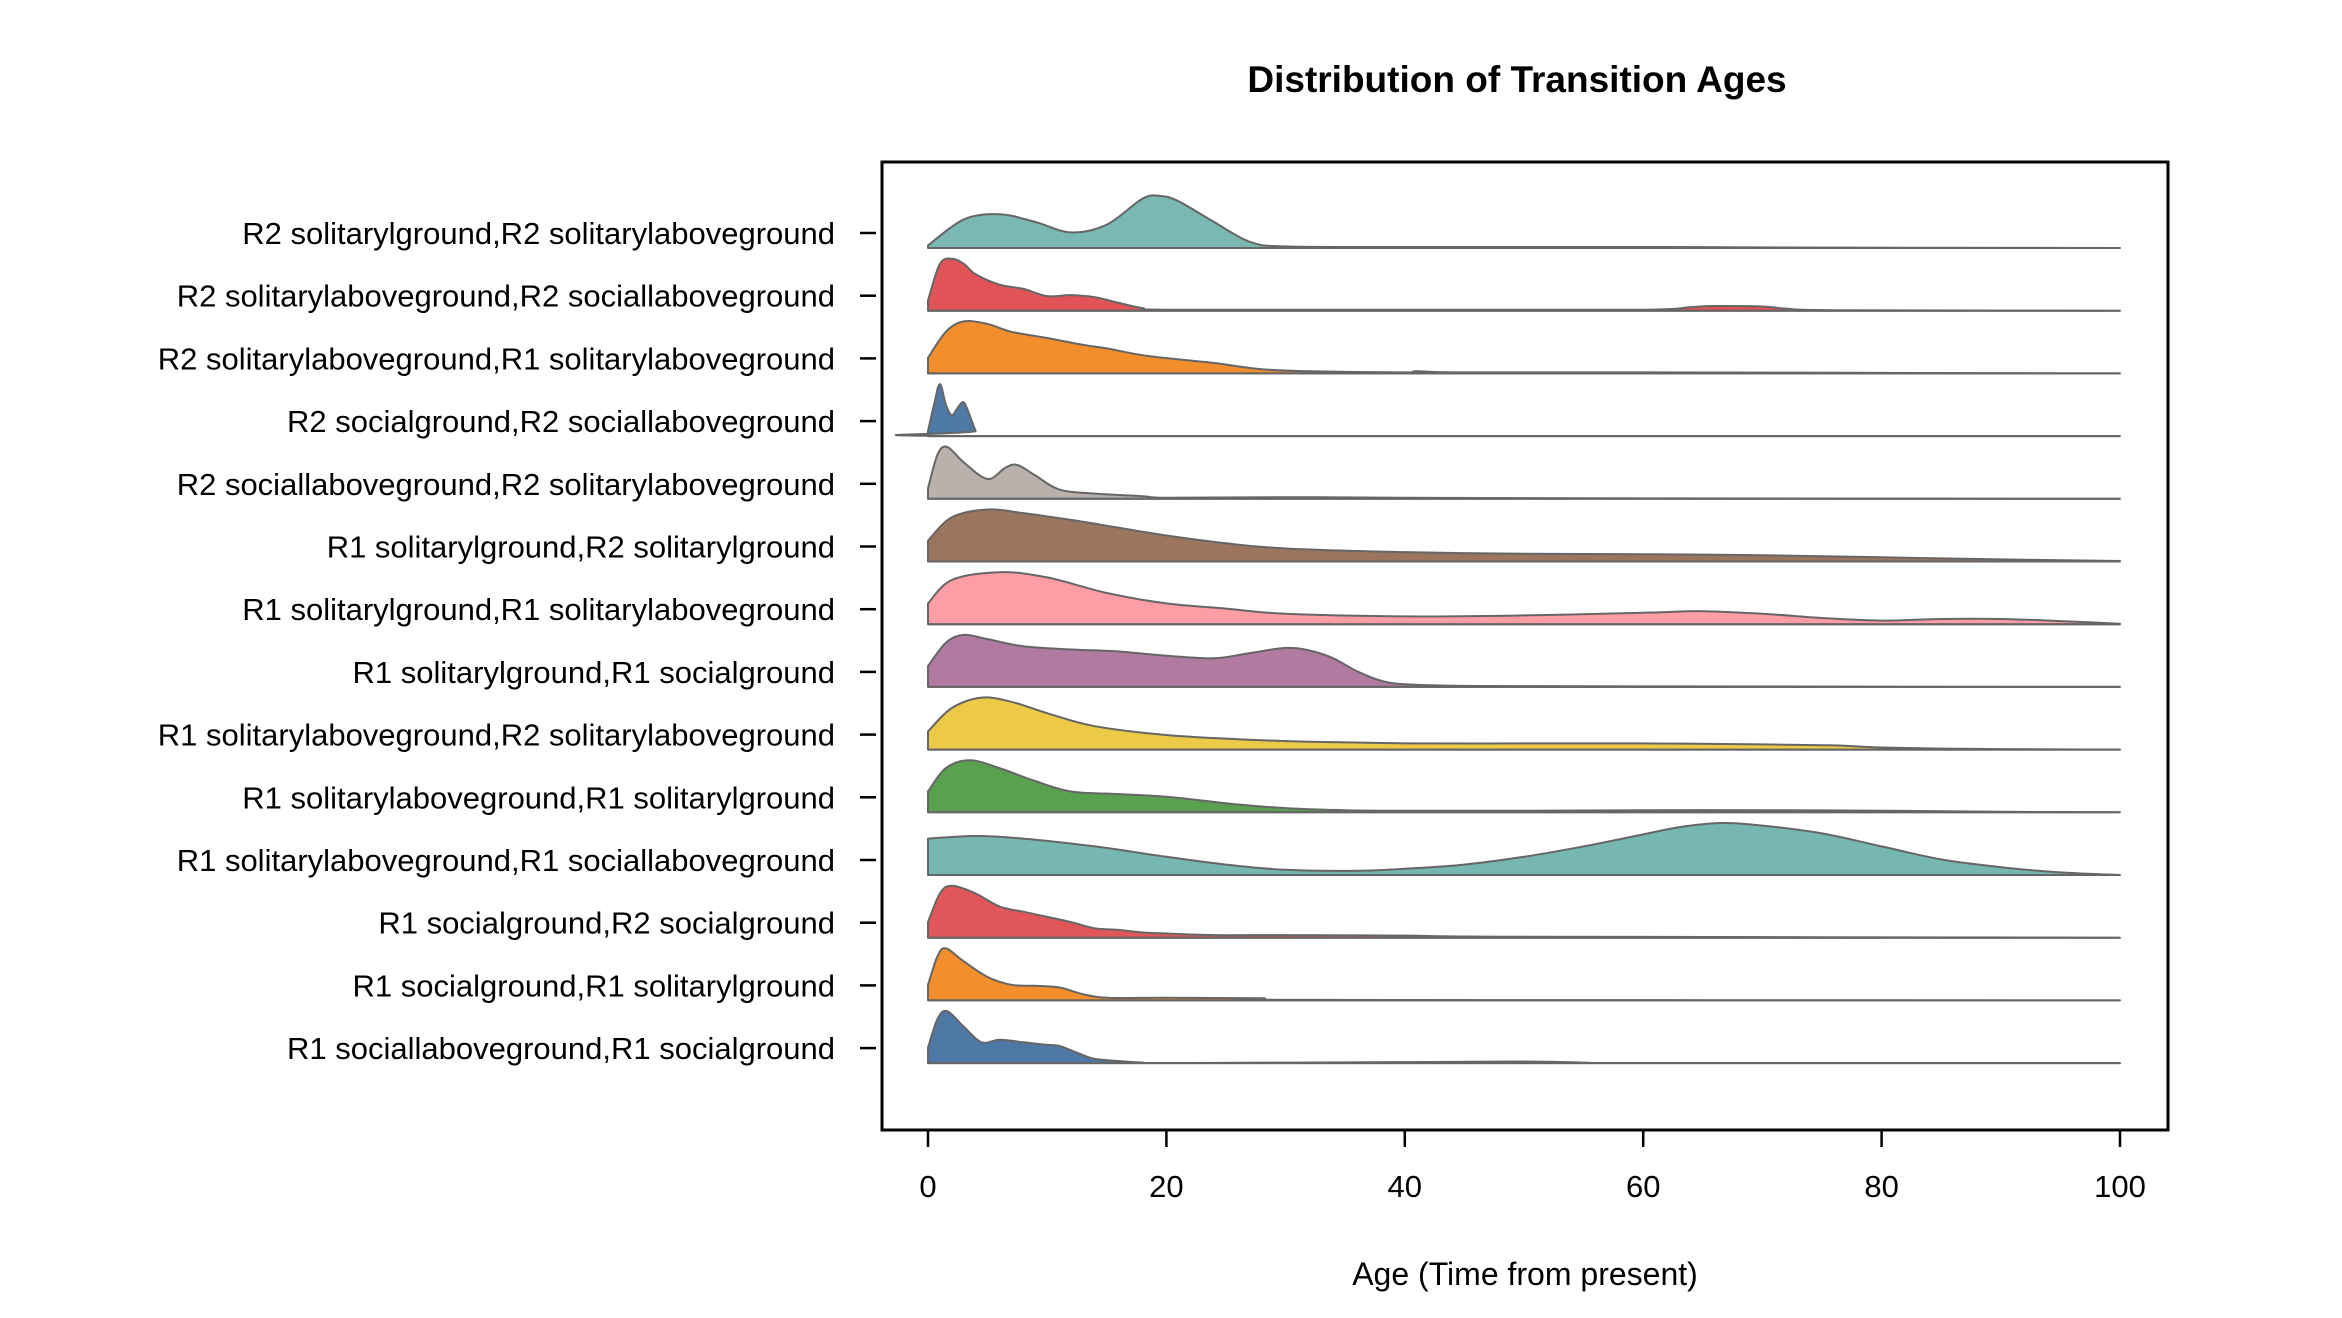 This screenshot has height=1318, width=2342. Describe the element at coordinates (1643, 1186) in the screenshot. I see `x-tick-label: 60` at that location.